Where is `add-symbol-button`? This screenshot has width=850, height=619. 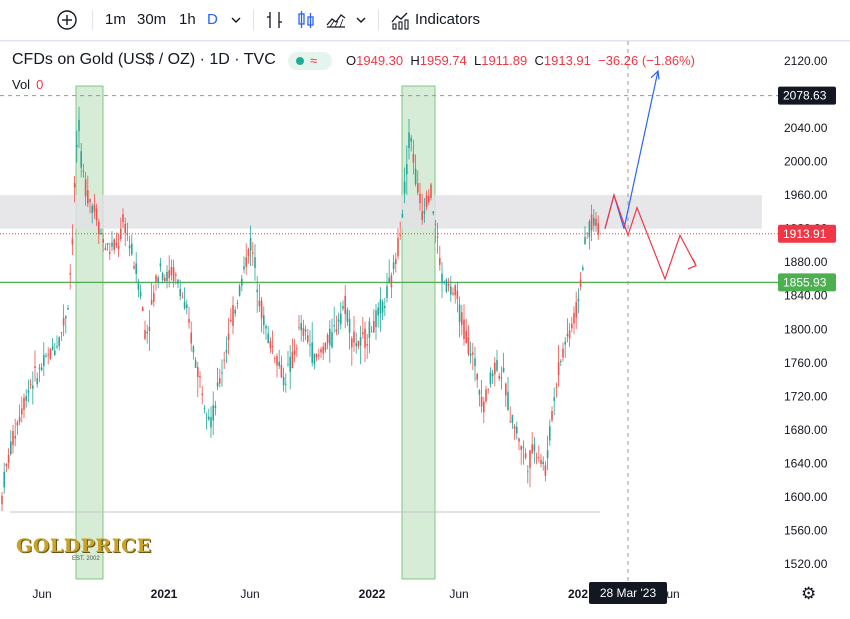 add-symbol-button is located at coordinates (67, 20).